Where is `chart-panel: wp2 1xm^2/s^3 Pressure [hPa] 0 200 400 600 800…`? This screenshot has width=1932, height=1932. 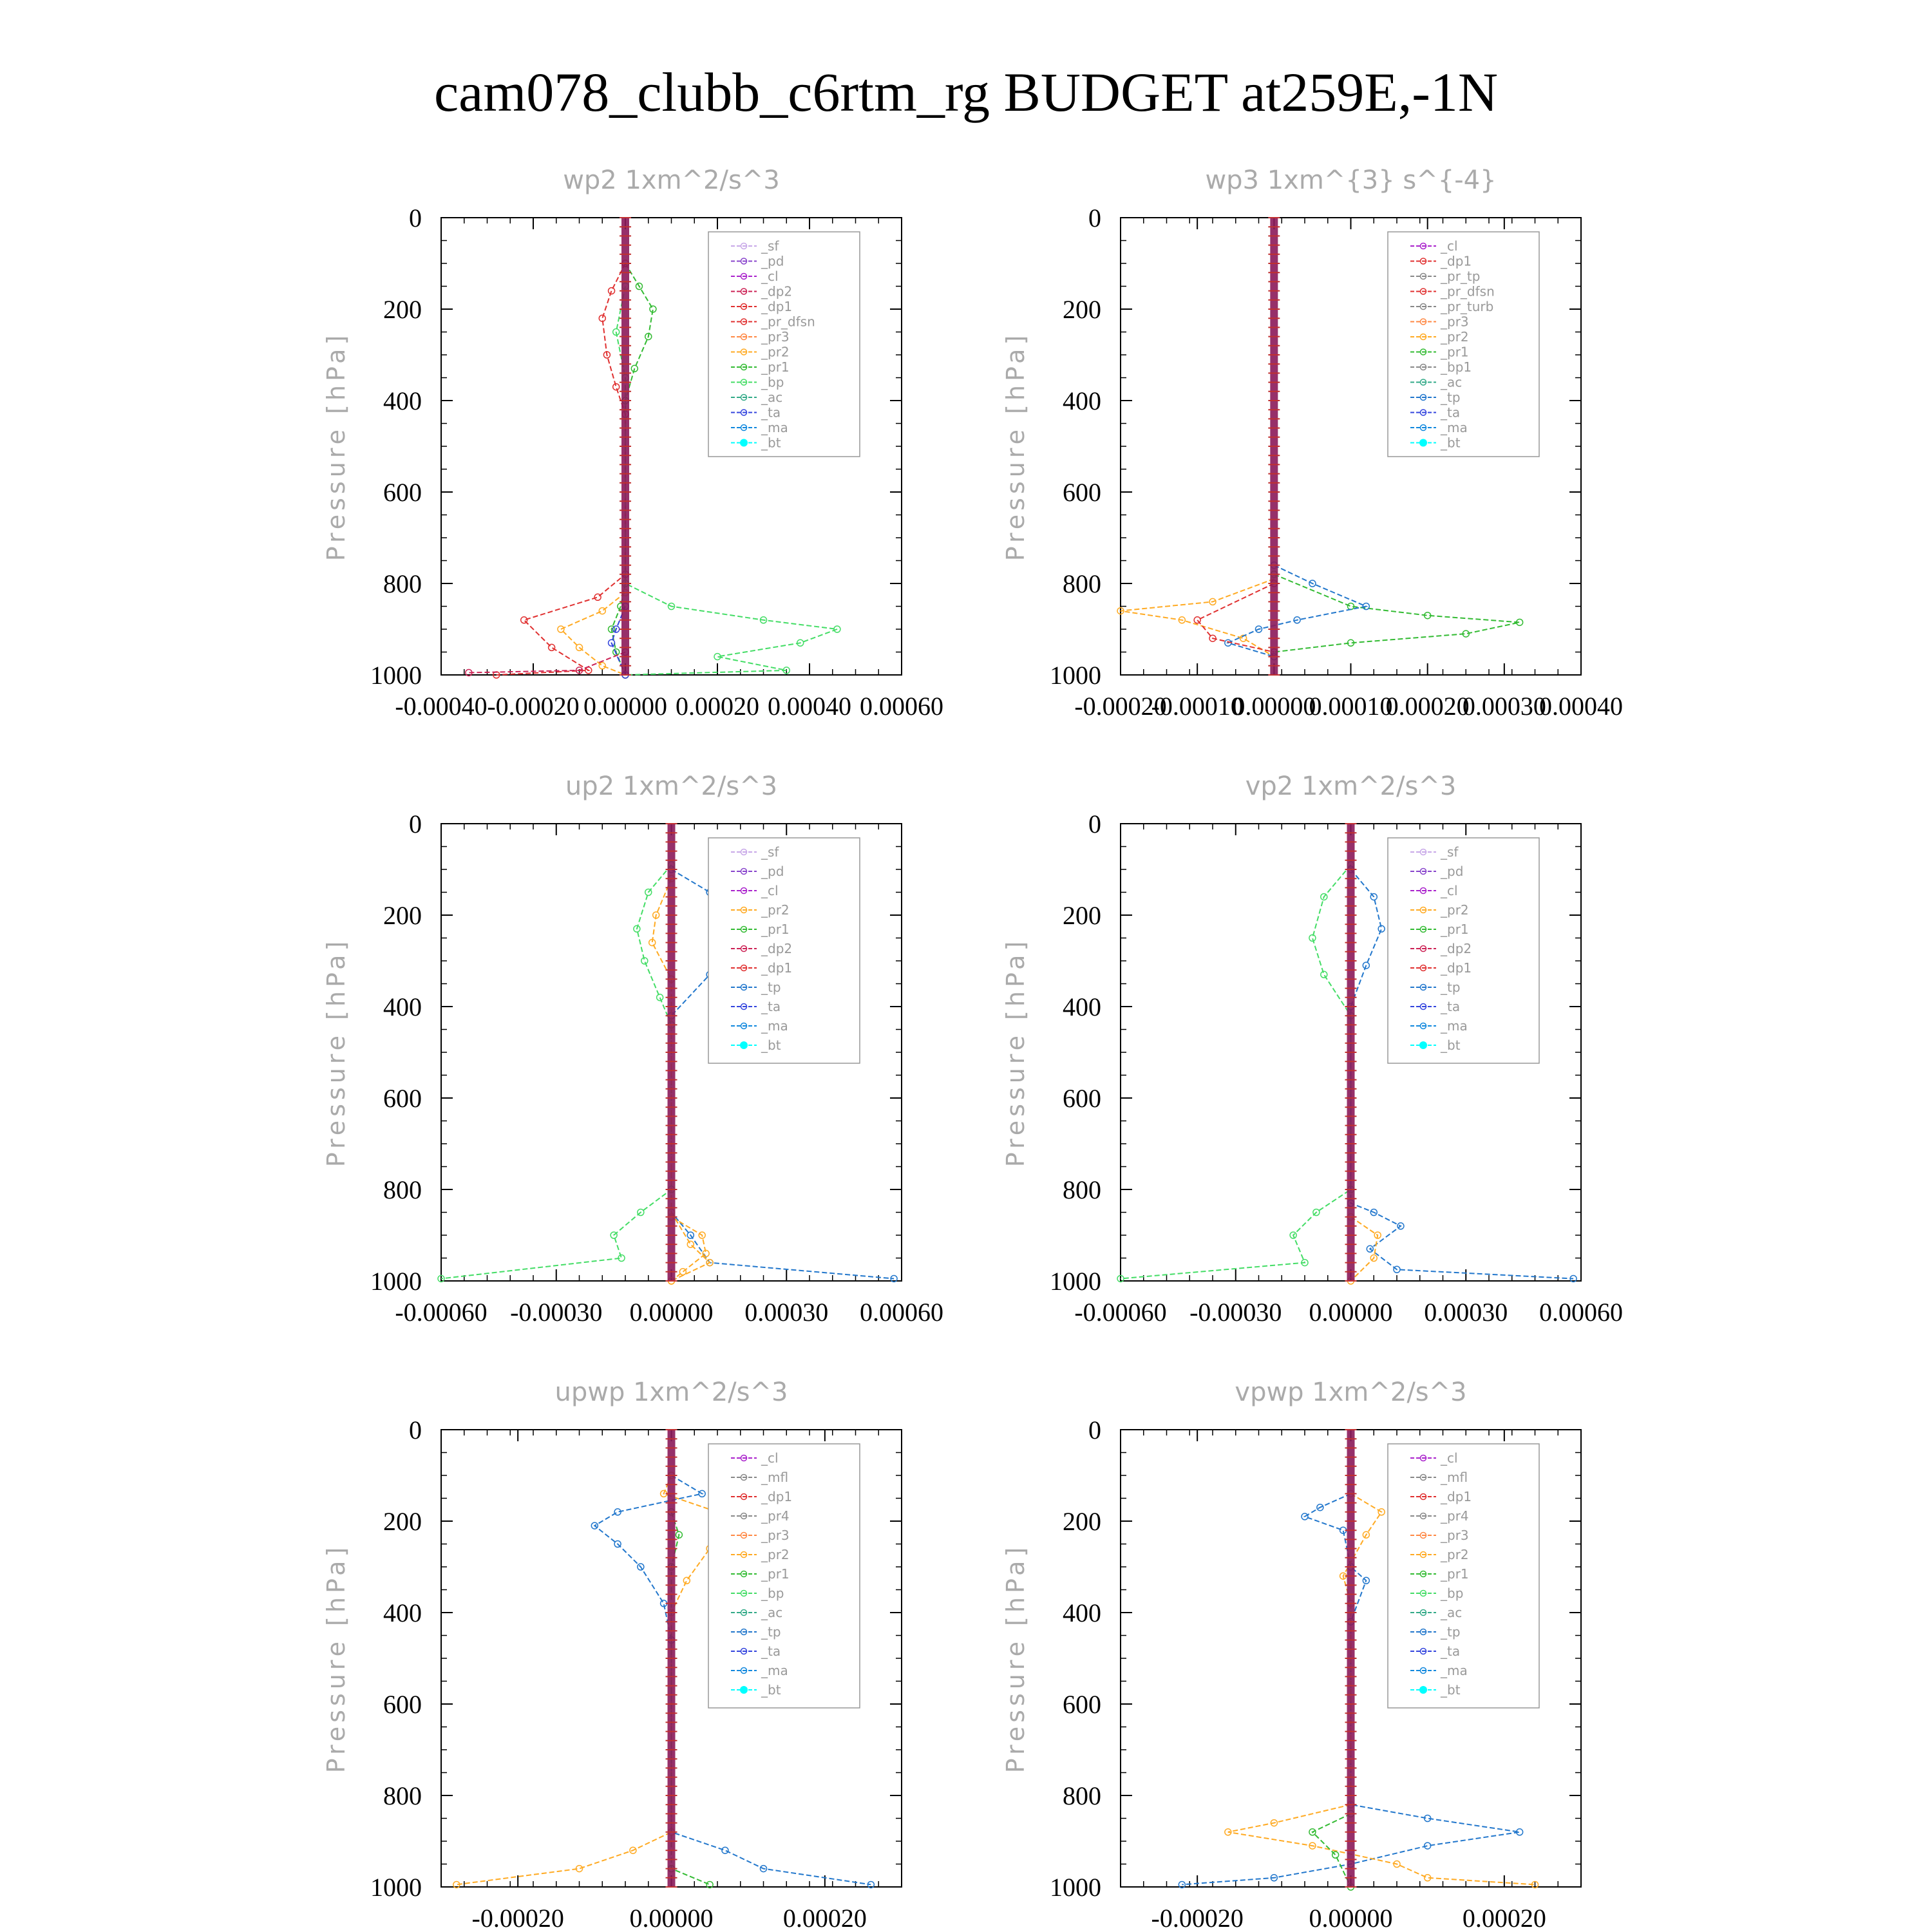 chart-panel: wp2 1xm^2/s^3 Pressure [hPa] 0 200 400 600 800… is located at coordinates (633, 444).